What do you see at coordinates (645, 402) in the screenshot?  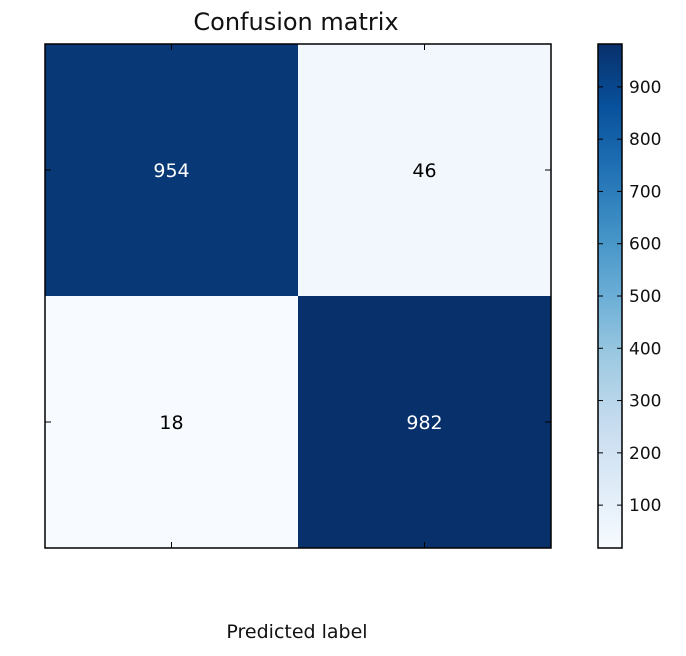 I see `colorbar-tick-label: 300` at bounding box center [645, 402].